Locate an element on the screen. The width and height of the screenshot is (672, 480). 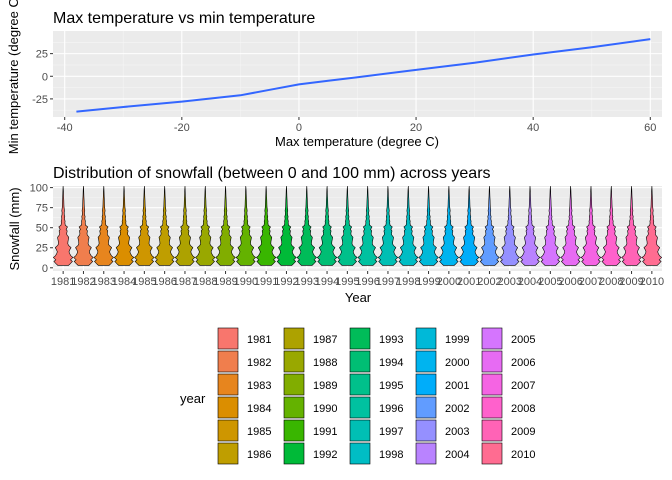
legend-label: 1985 is located at coordinates (259, 432).